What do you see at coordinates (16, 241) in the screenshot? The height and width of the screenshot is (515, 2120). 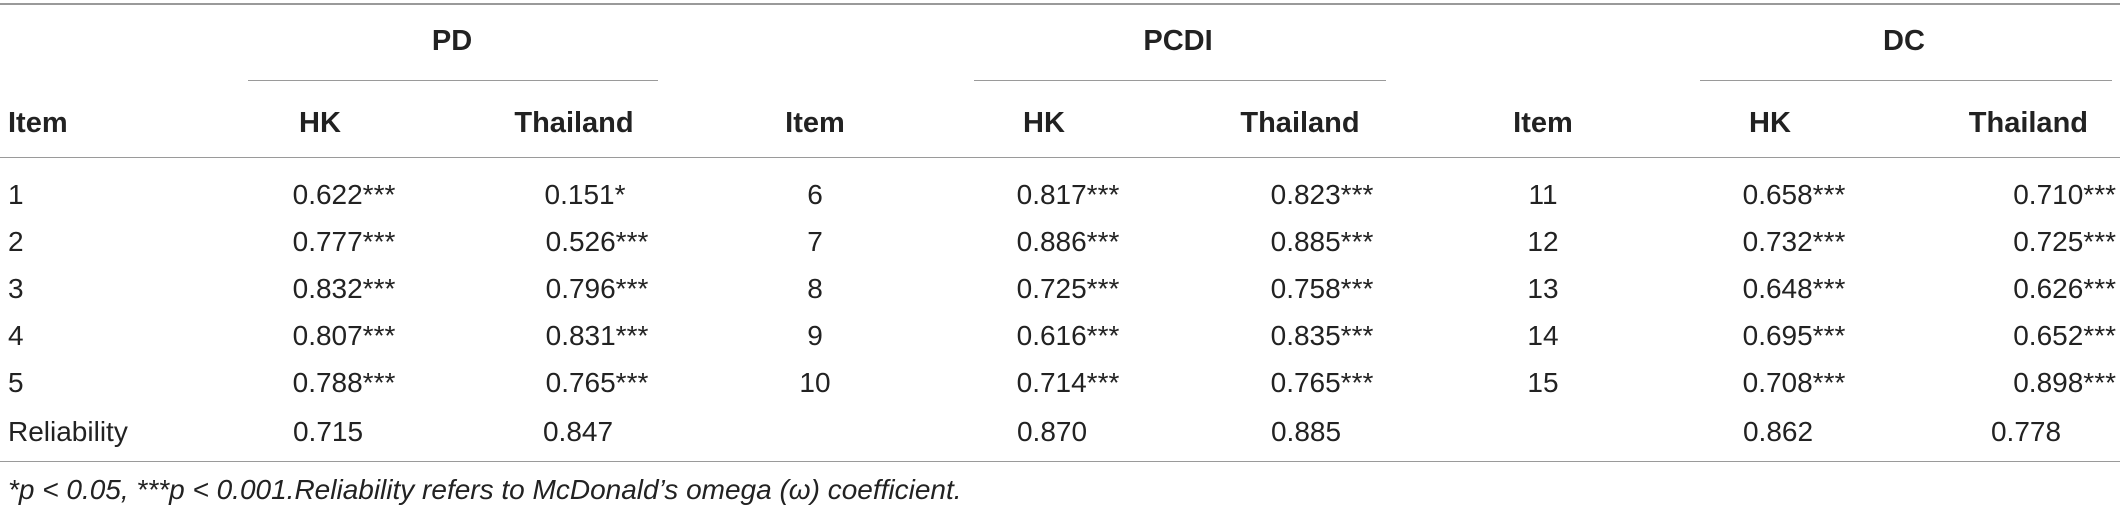 I see `item-cell: 2` at bounding box center [16, 241].